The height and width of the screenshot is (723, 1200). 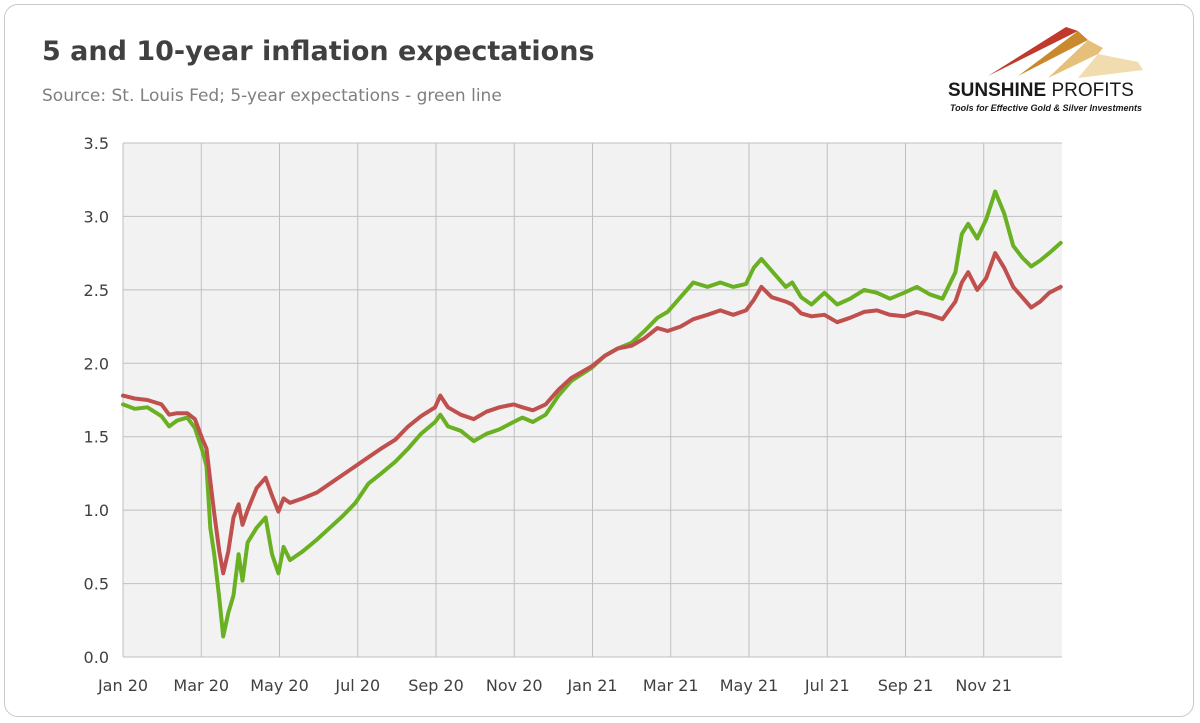 What do you see at coordinates (514, 685) in the screenshot?
I see `x-tick-label: Nov 20` at bounding box center [514, 685].